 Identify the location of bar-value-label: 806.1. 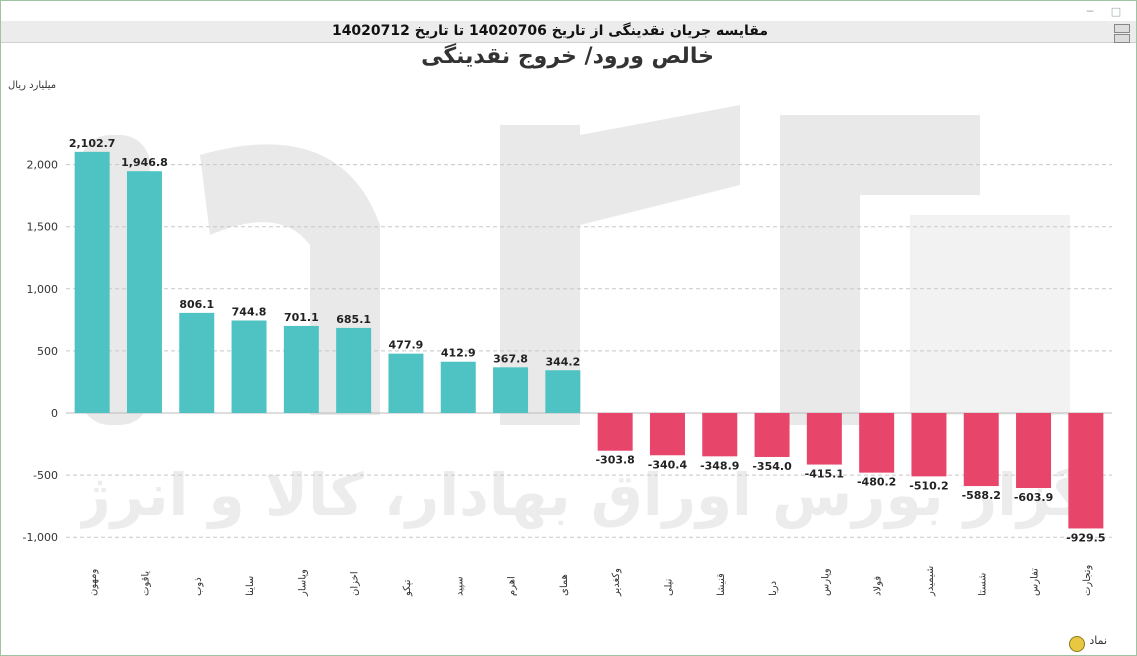
(196, 304).